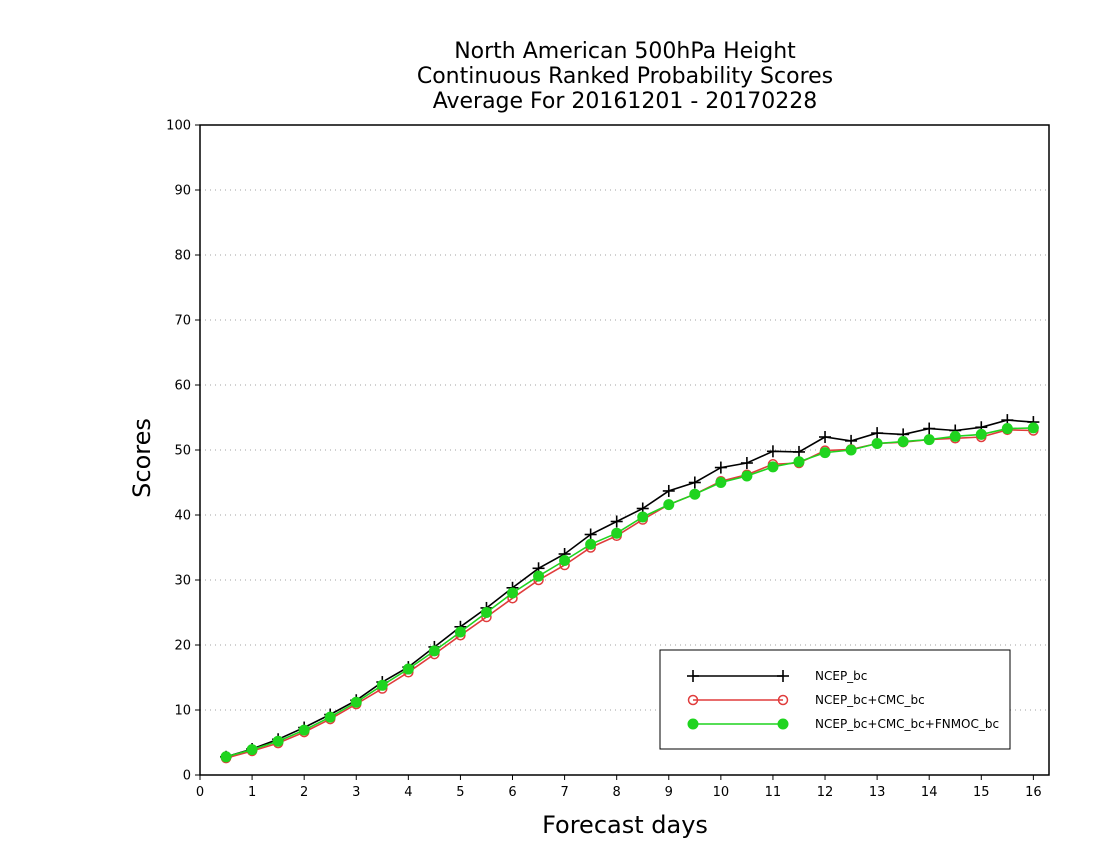 The width and height of the screenshot is (1100, 850). Describe the element at coordinates (907, 724) in the screenshot. I see `legend-label: NCEP_bc+CMC_bc+FNMOC_bc` at that location.